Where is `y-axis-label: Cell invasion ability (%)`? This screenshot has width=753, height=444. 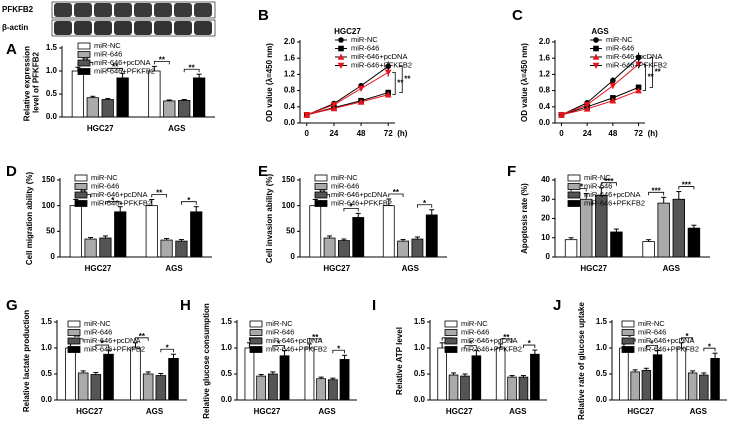 y-axis-label: Cell invasion ability (%) is located at coordinates (269, 218).